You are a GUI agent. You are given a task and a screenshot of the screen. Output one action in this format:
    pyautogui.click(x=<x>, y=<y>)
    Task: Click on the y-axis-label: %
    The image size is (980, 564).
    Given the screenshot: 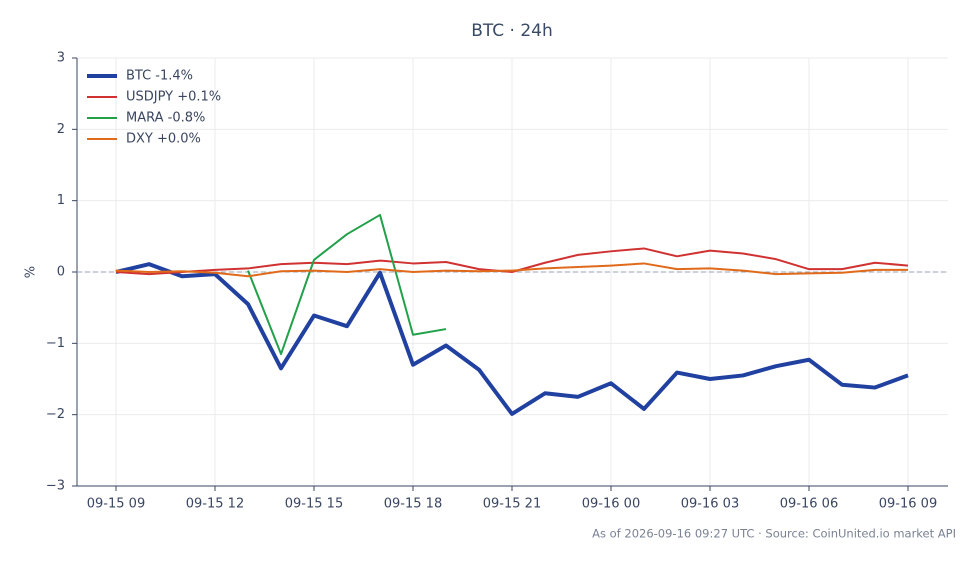 What is the action you would take?
    pyautogui.click(x=31, y=272)
    